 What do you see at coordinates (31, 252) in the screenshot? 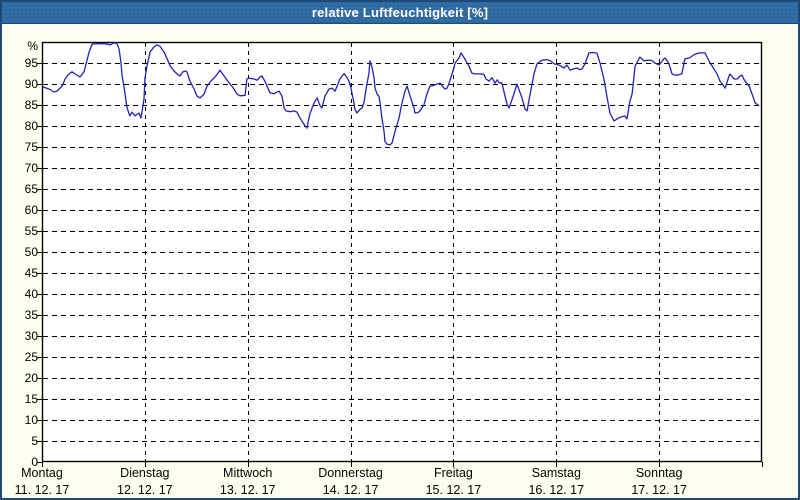
I see `y-tick-label: 50` at bounding box center [31, 252].